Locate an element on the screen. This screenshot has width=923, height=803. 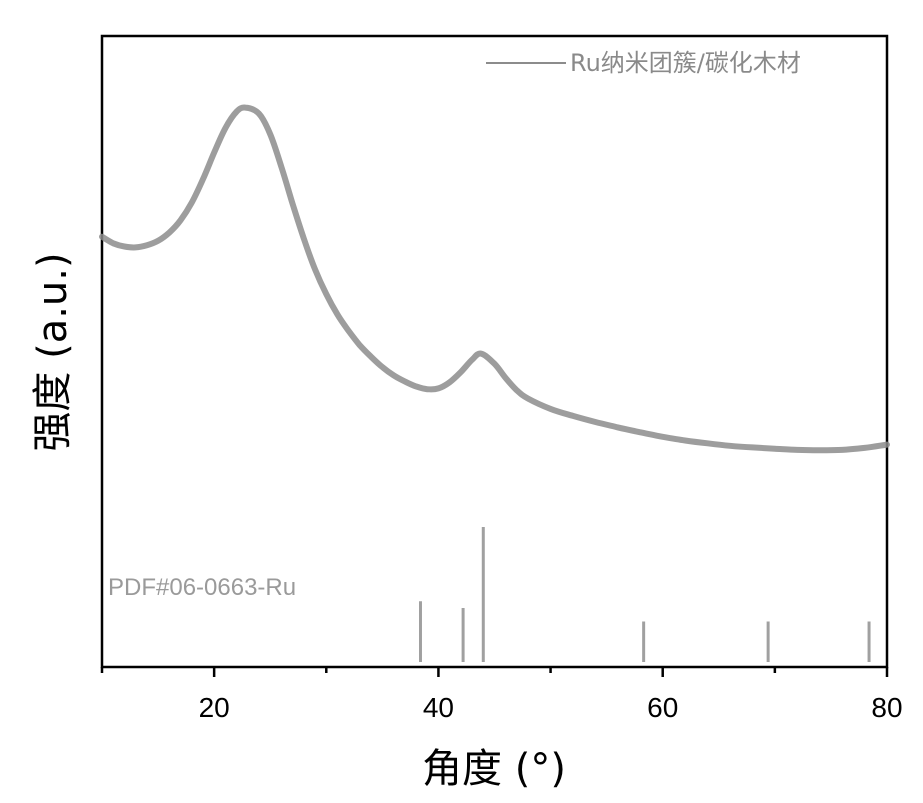
legend: Ru纳米团簇/碳化木材 is located at coordinates (643, 63).